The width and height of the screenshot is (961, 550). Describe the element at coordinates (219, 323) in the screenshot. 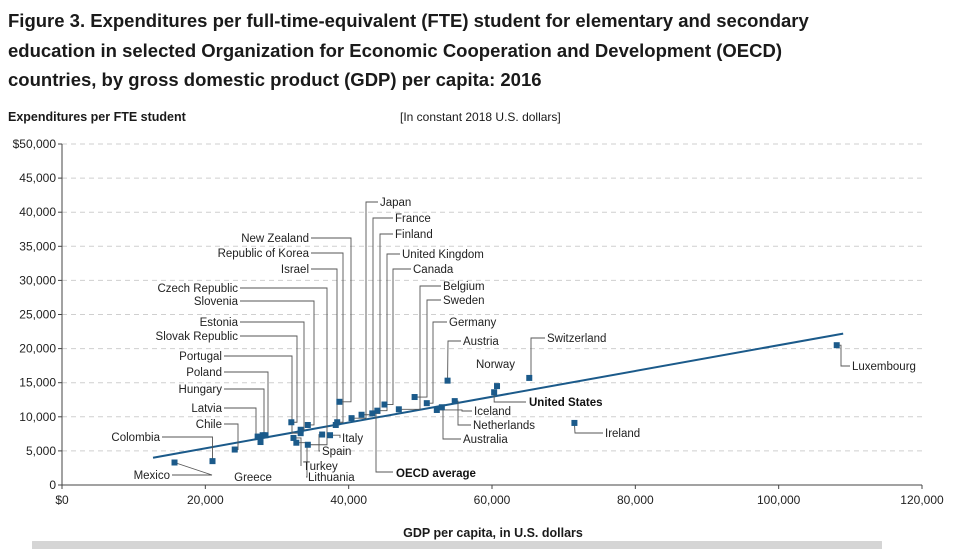

I see `point-label-estonia: Estonia` at that location.